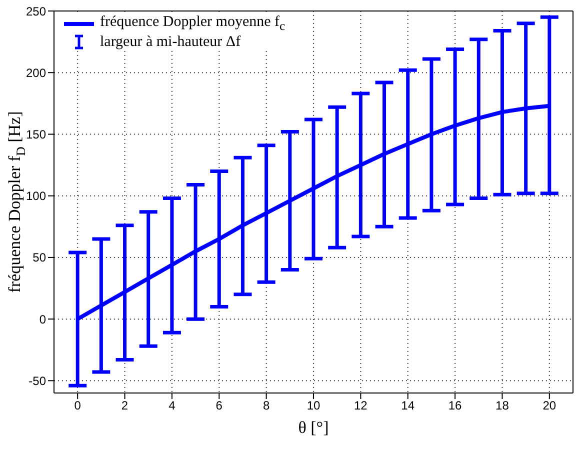 This screenshot has height=461, width=576. What do you see at coordinates (219, 405) in the screenshot?
I see `x-tick-label: 6` at bounding box center [219, 405].